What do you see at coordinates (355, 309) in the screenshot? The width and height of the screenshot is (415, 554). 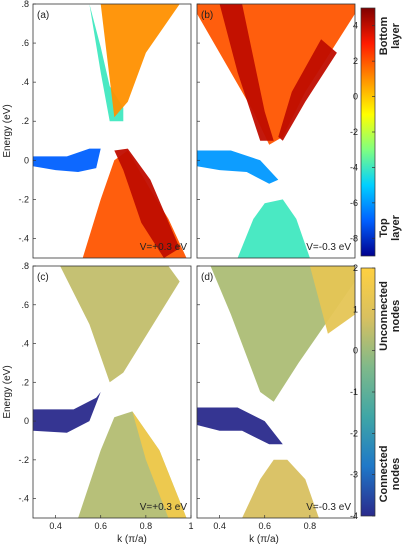 I see `colorbar-tick-label: 1` at bounding box center [355, 309].